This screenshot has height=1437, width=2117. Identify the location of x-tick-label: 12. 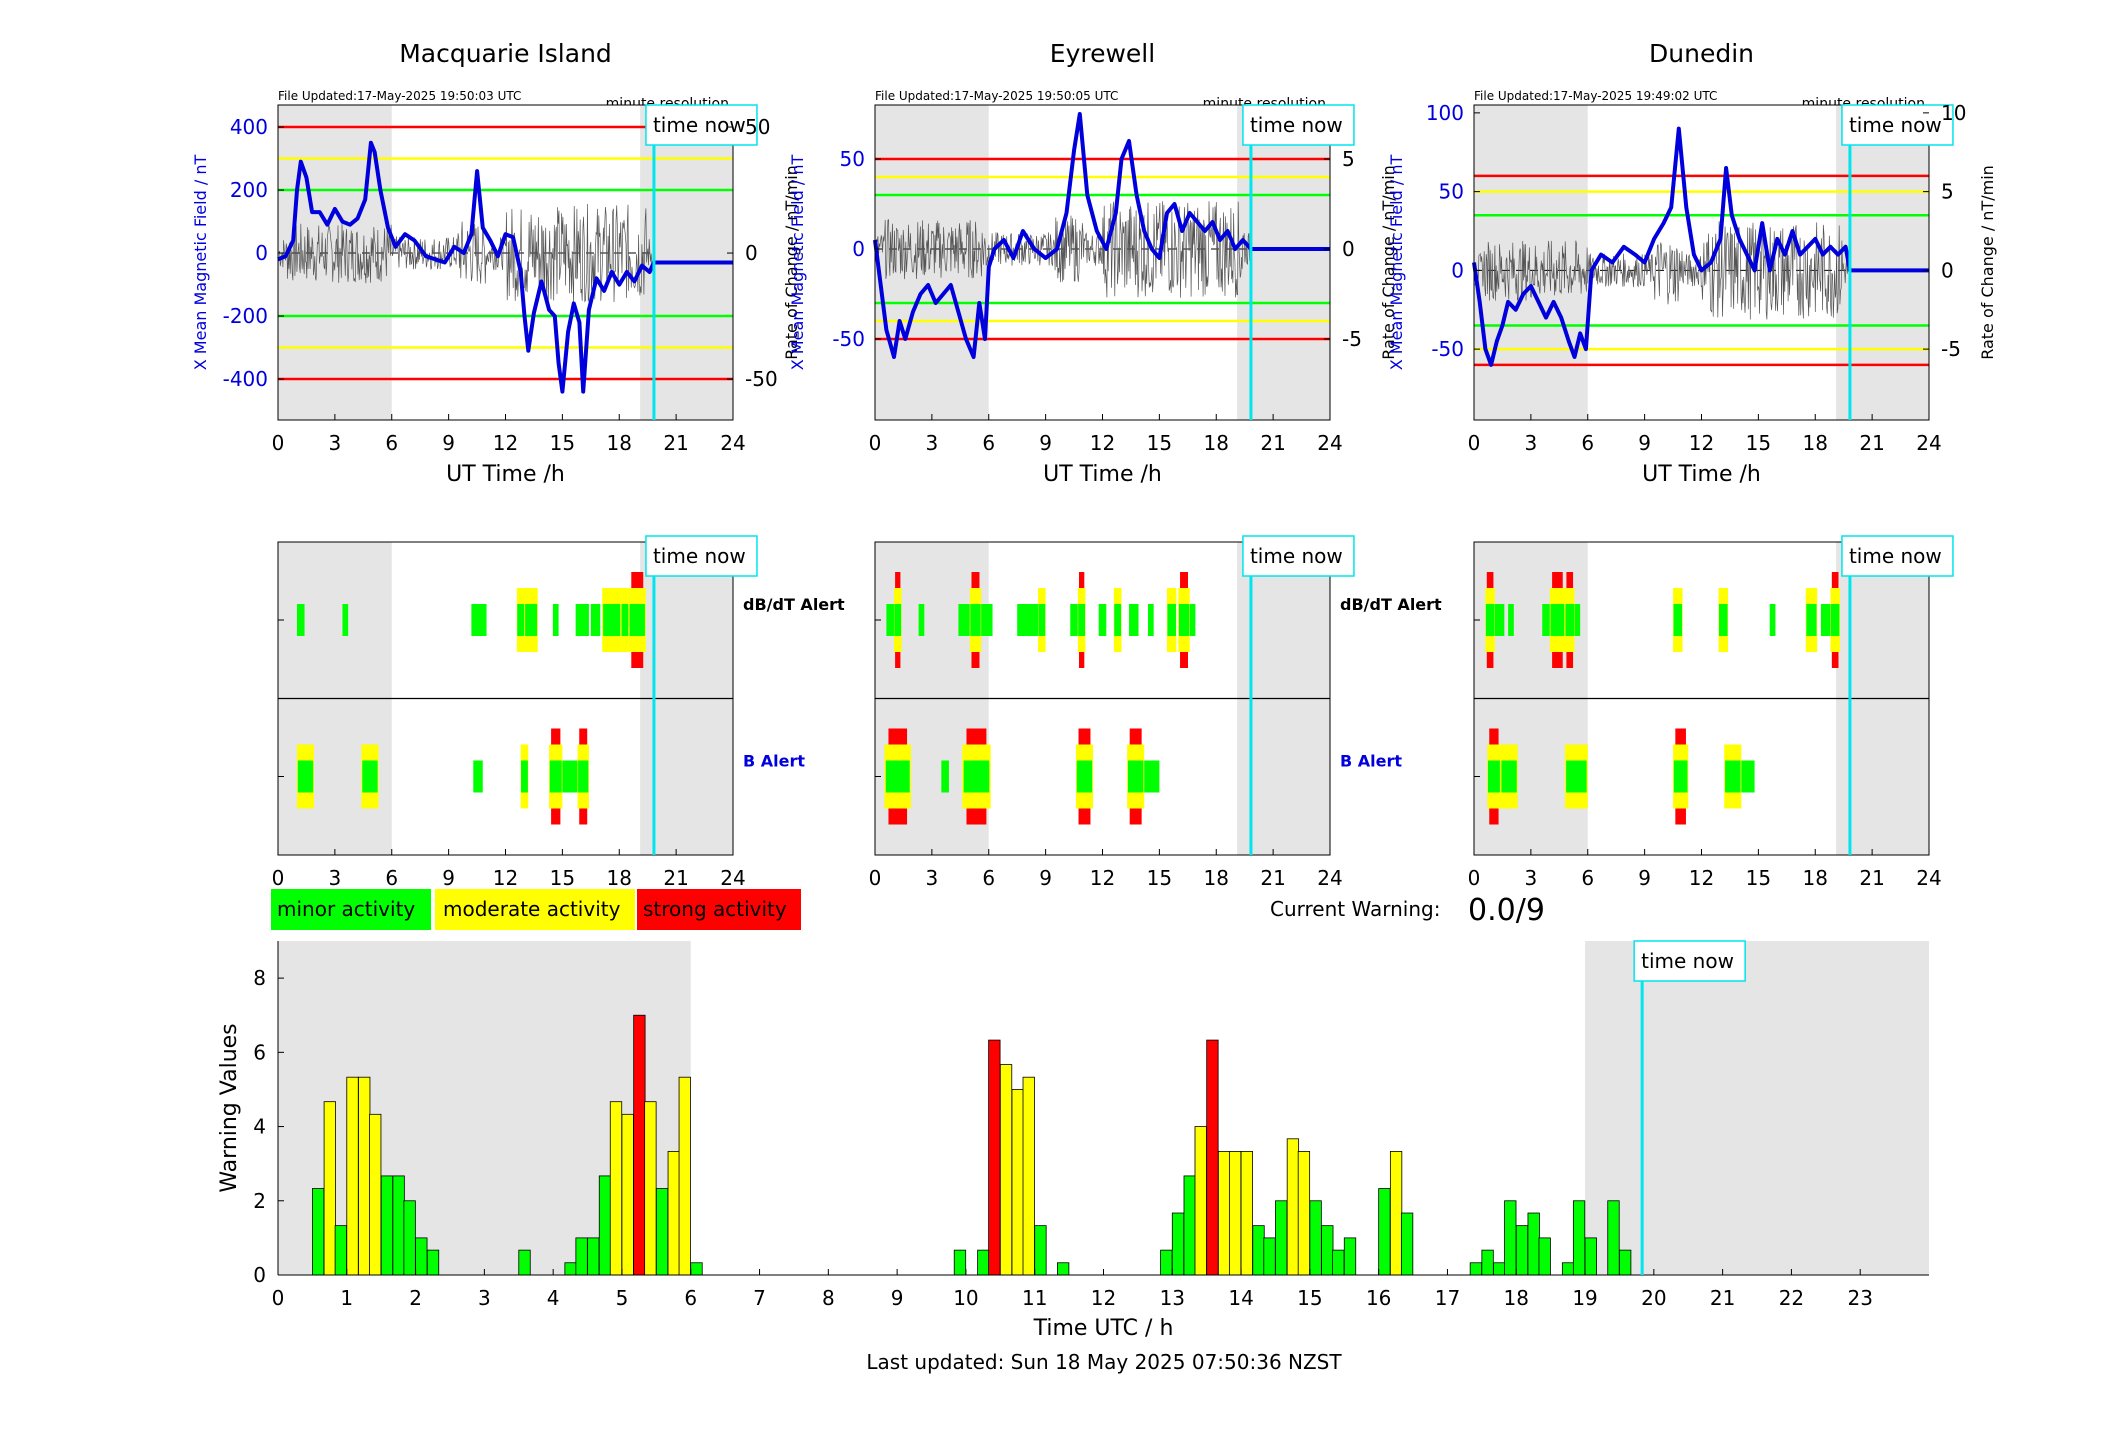
(1701, 443).